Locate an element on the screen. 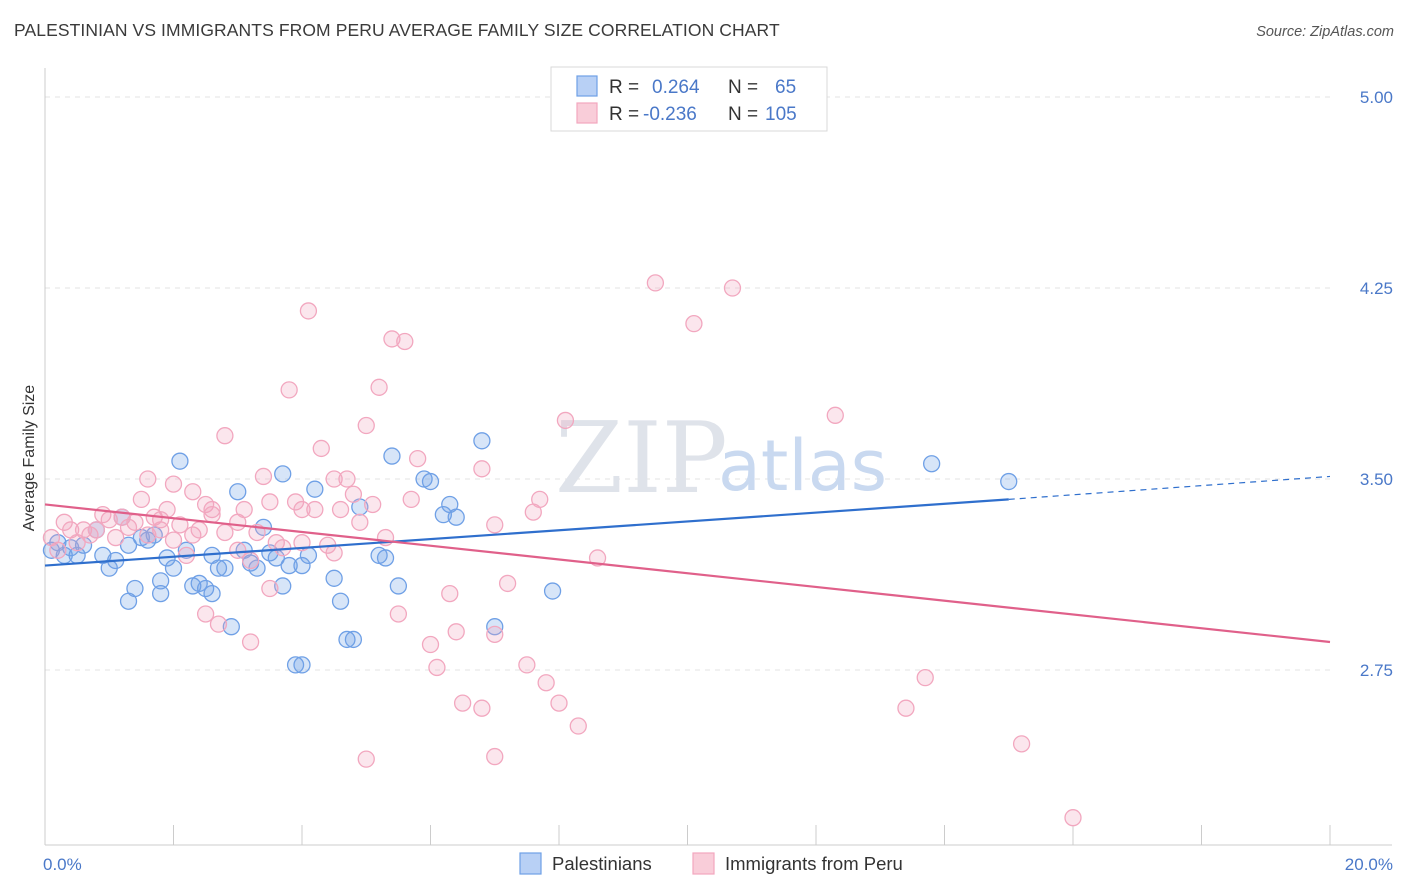  x-tick-labels: 0.0% 20.0% is located at coordinates (718, 864).